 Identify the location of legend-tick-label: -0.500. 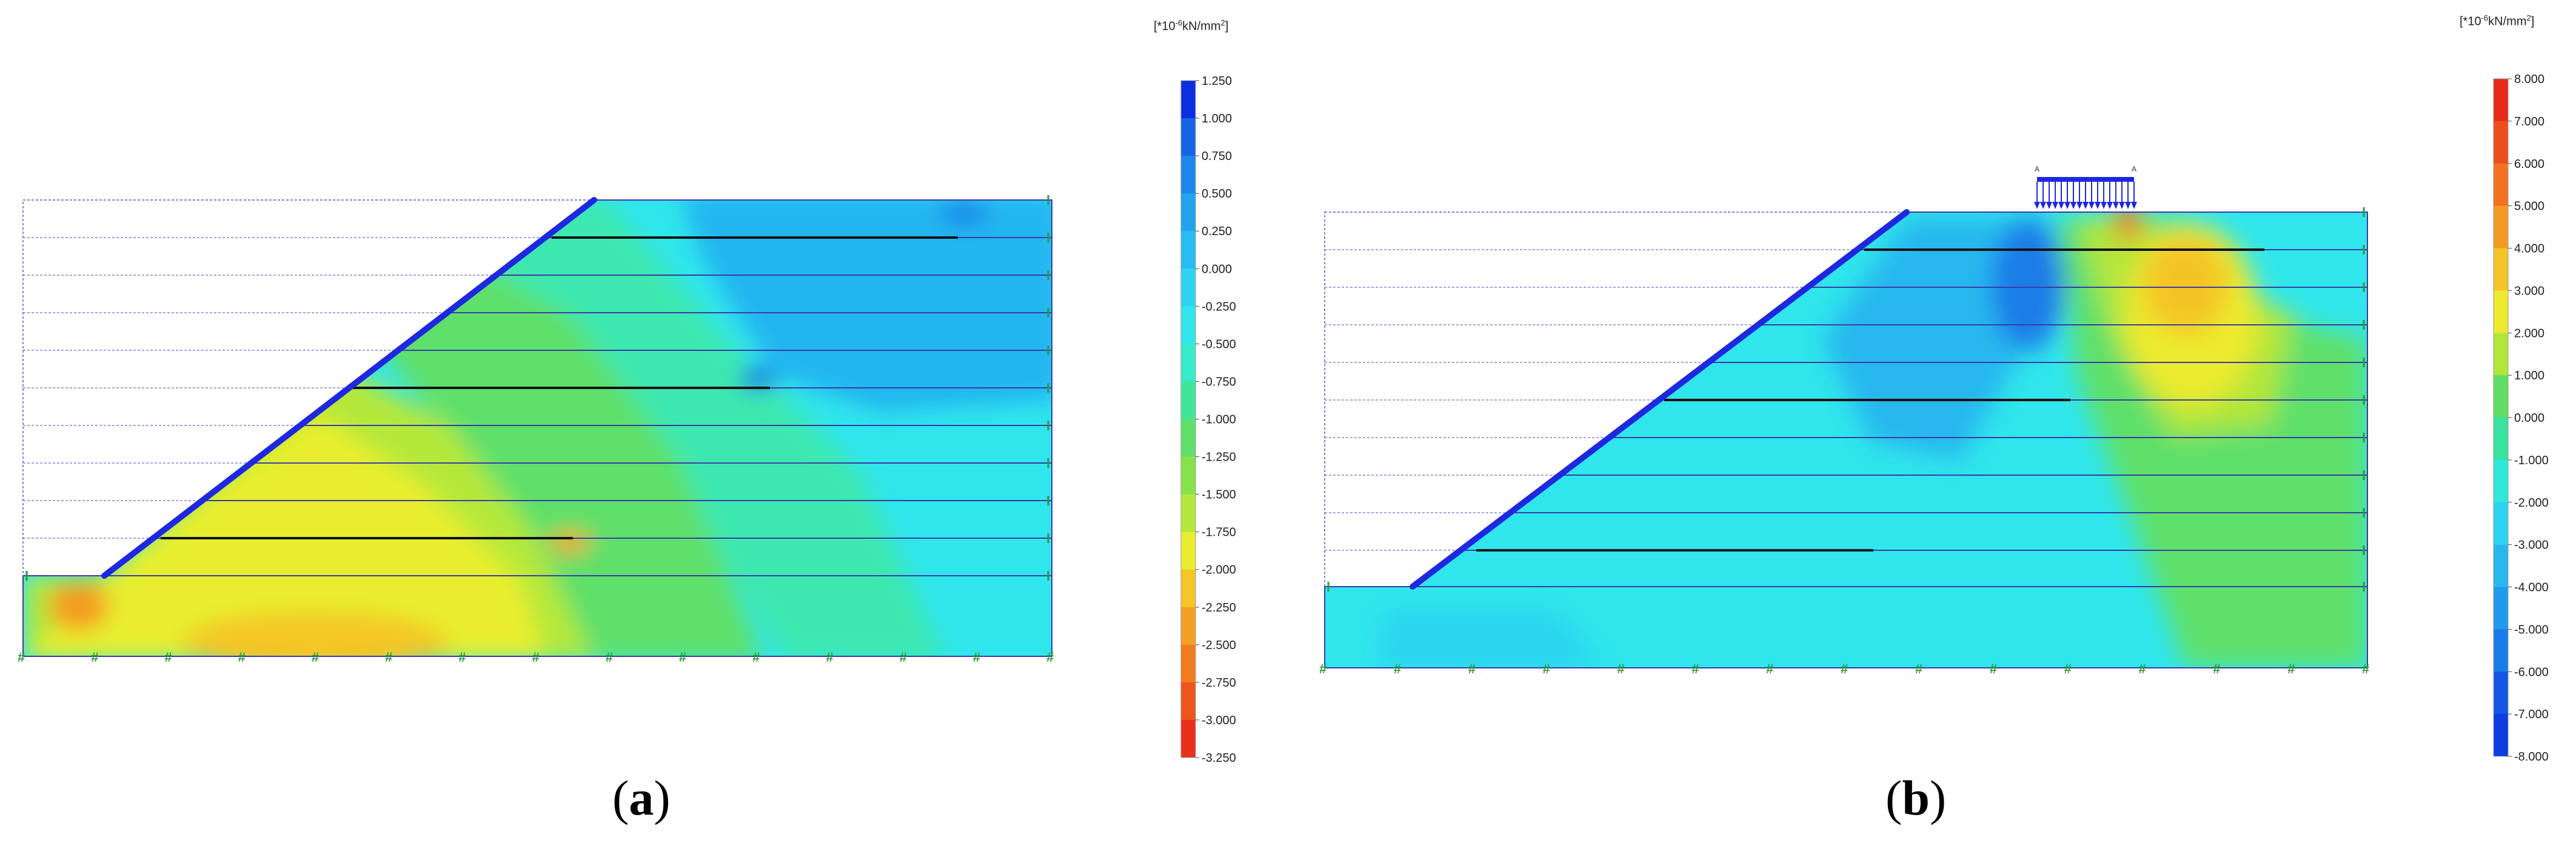
(1219, 344).